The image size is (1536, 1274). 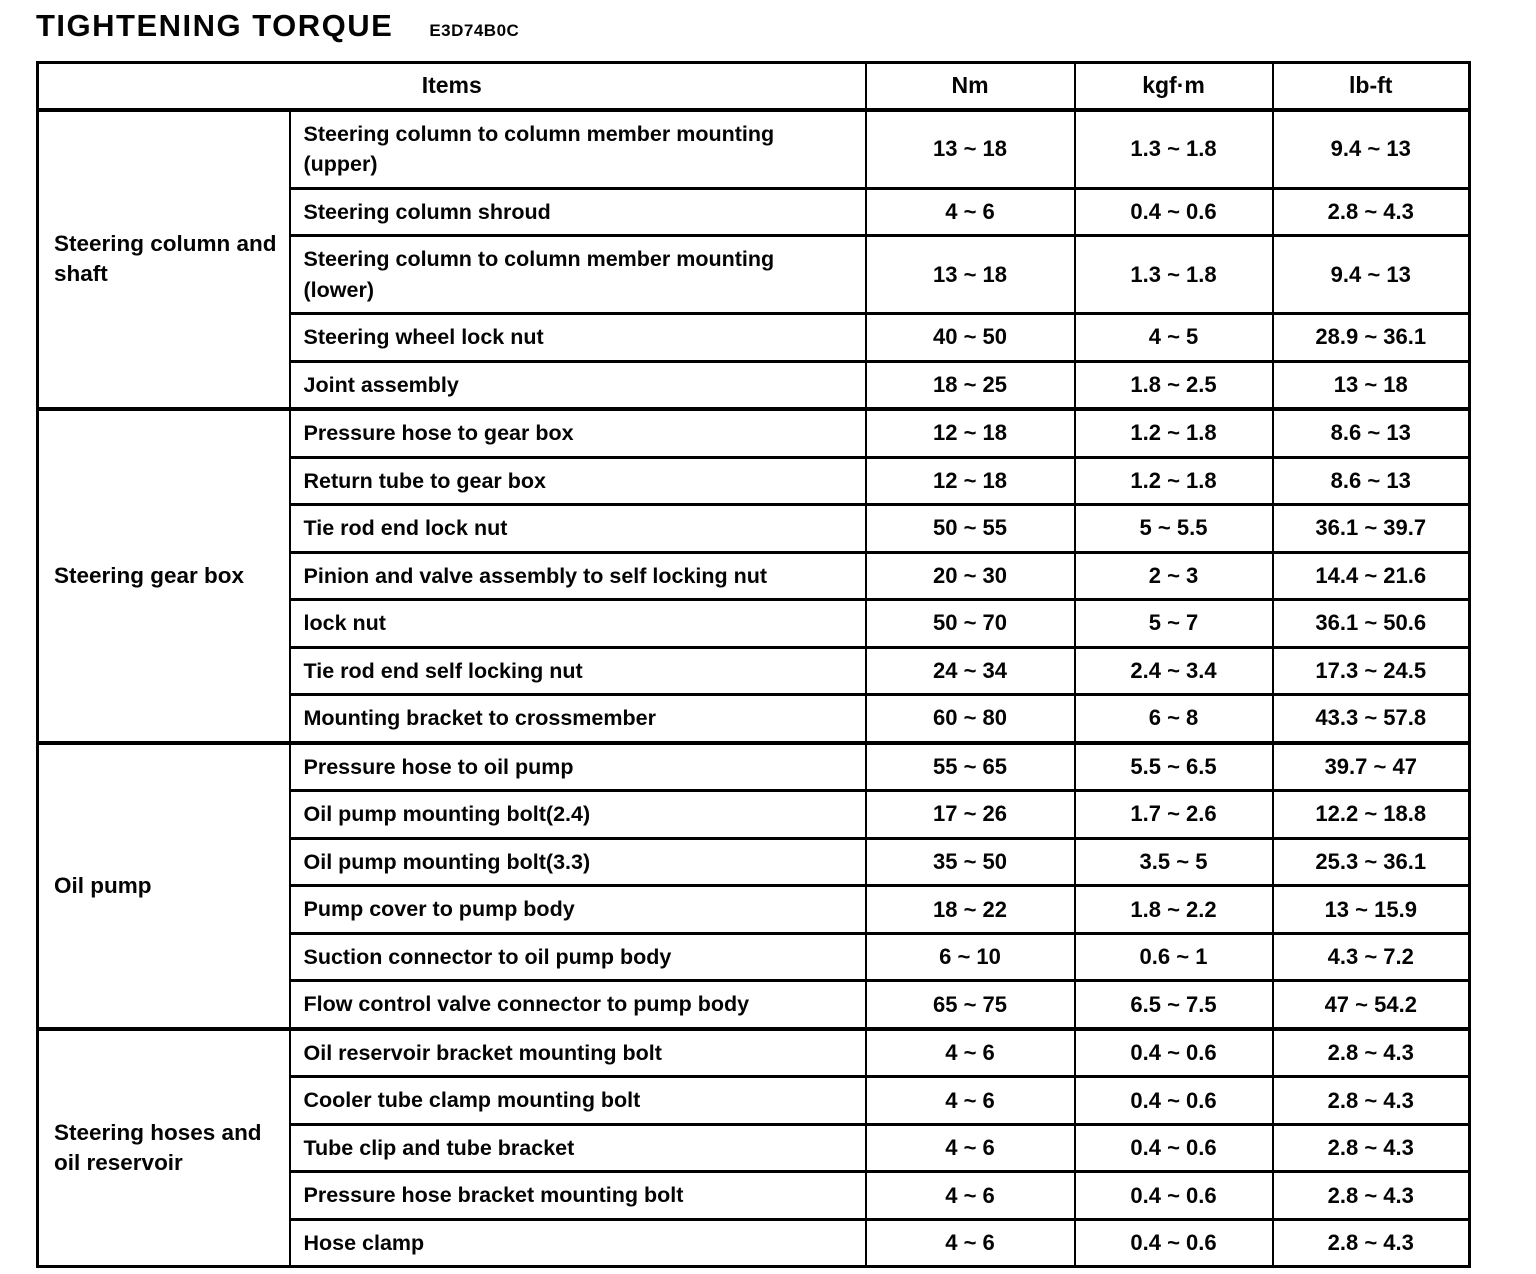 What do you see at coordinates (1173, 719) in the screenshot?
I see `kgfm-cell: 6 ~ 8` at bounding box center [1173, 719].